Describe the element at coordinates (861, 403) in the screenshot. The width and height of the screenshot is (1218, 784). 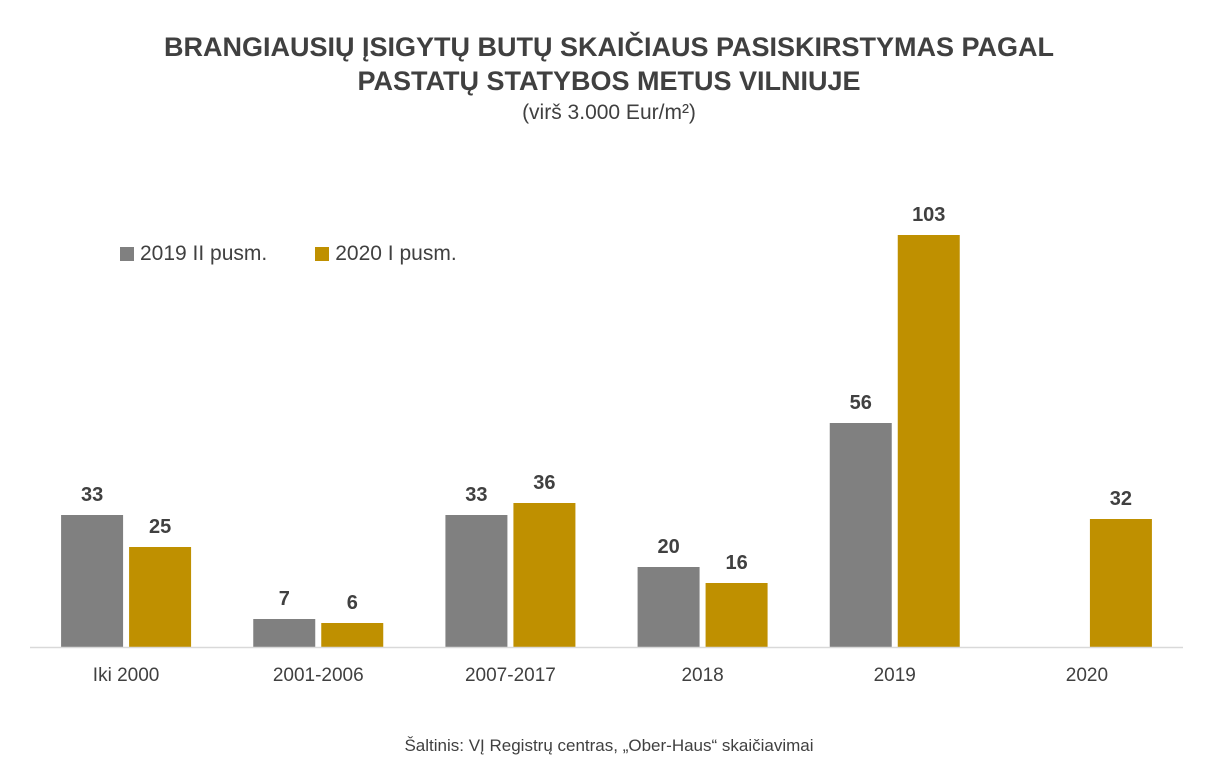
I see `data-label-1-5: 56` at that location.